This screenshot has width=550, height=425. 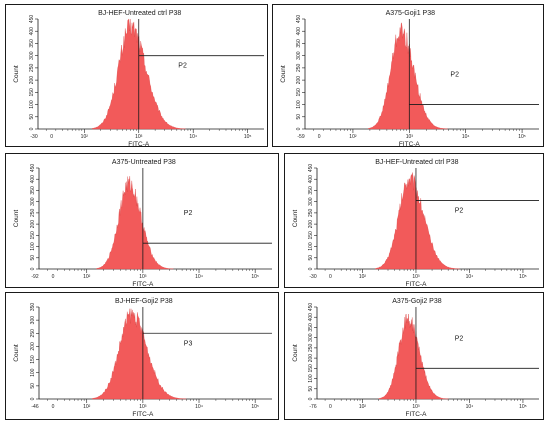 I want to click on panel-title: A375-Untreated P38, so click(x=144, y=162).